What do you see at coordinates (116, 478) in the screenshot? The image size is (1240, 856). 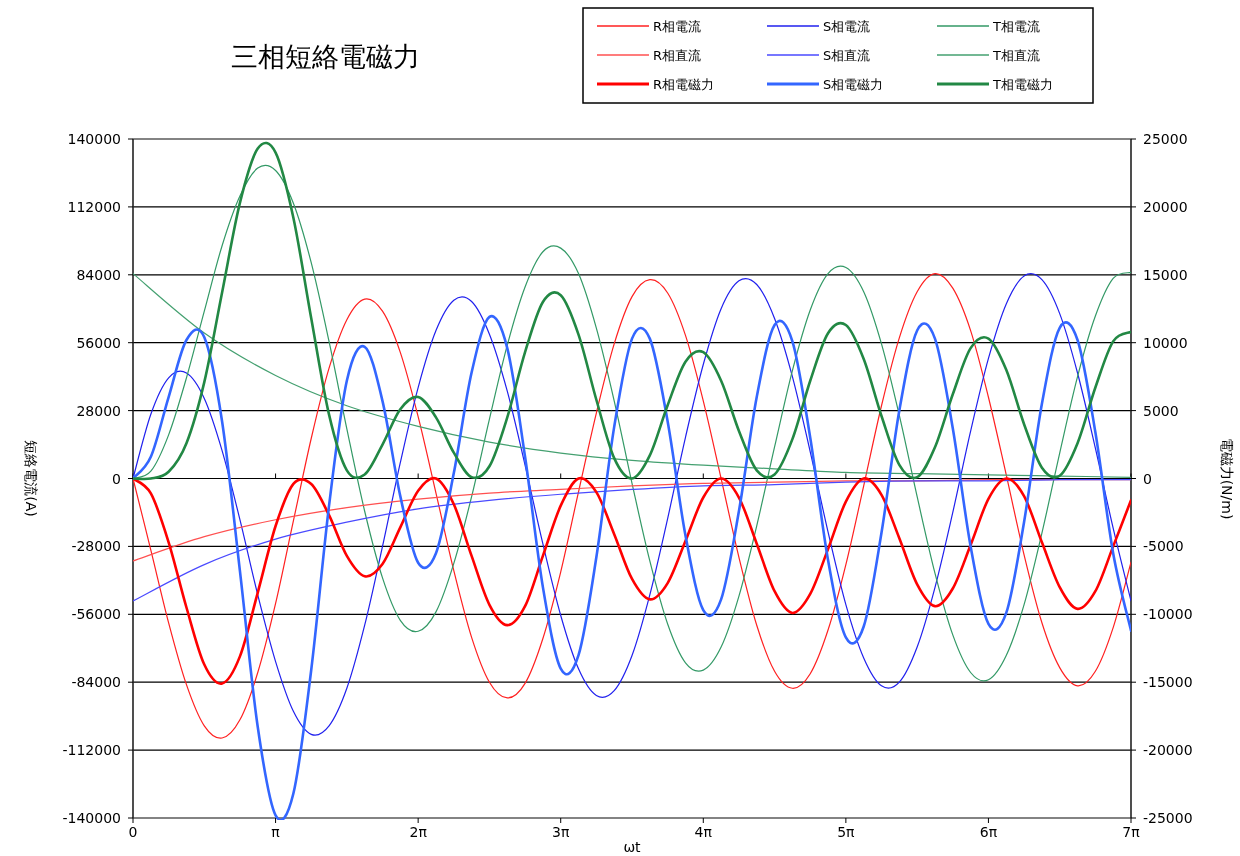 I see `y-tick-label: 0` at bounding box center [116, 478].